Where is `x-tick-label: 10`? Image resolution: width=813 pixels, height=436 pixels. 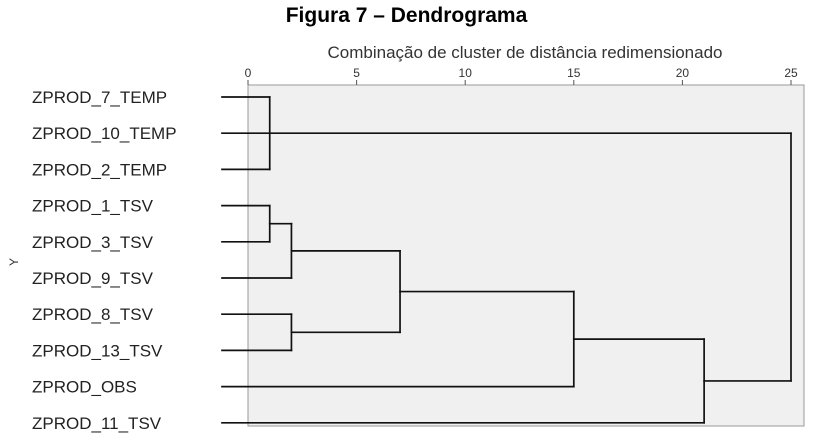
x-tick-label: 10 is located at coordinates (466, 73).